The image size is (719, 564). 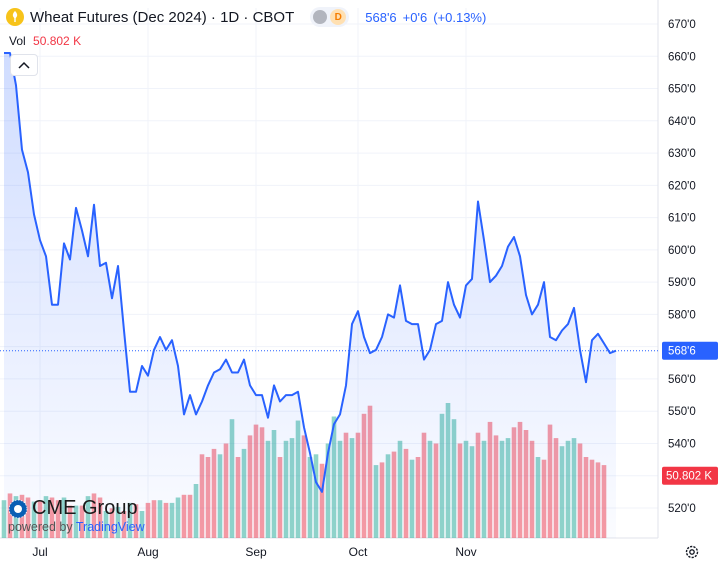 I want to click on axis-tags: 568'6 50.802 K, so click(x=690, y=413).